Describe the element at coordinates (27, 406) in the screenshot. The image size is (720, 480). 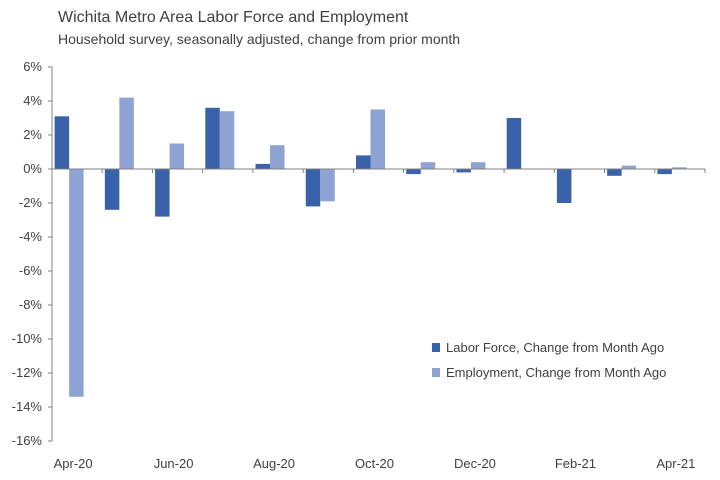
I see `y-tick-label: -14%` at that location.